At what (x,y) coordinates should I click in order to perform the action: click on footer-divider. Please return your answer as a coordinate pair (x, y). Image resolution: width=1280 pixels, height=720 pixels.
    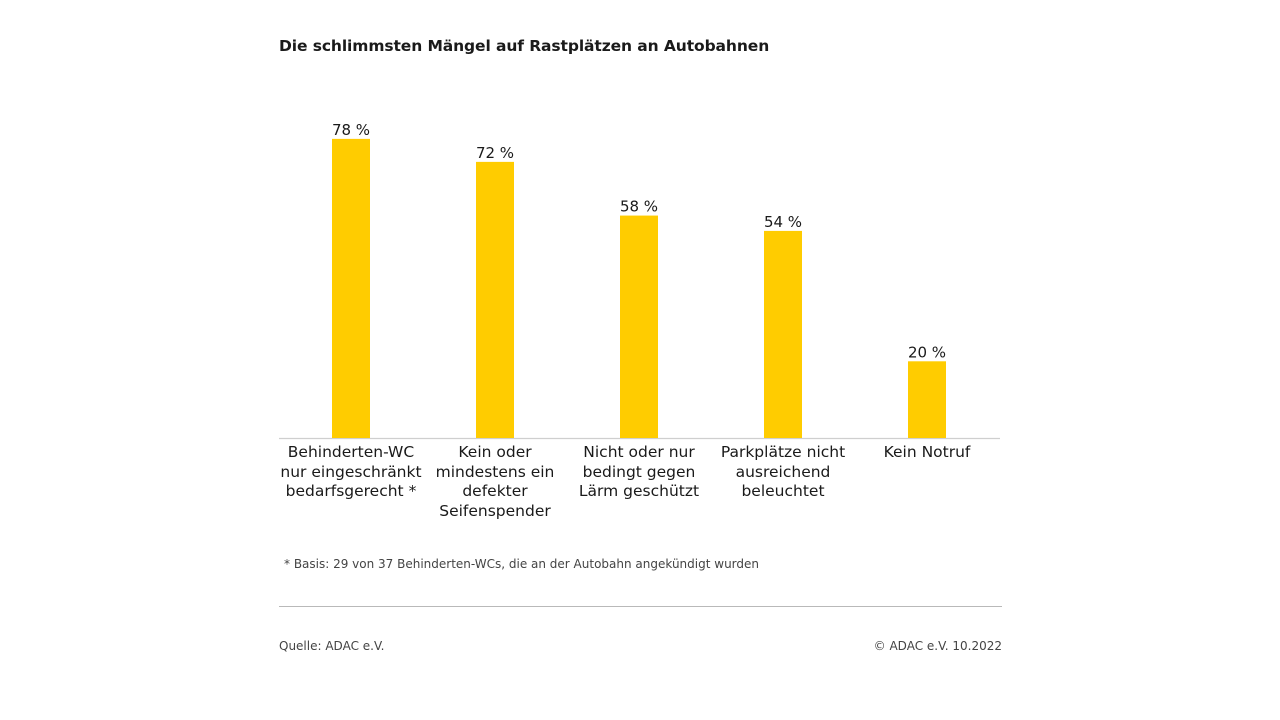
    Looking at the image, I should click on (640, 606).